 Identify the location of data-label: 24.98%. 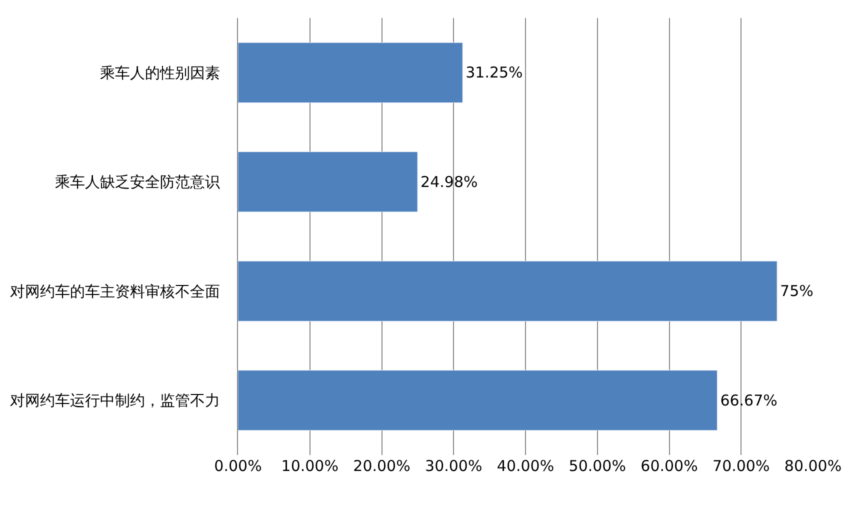
(449, 181).